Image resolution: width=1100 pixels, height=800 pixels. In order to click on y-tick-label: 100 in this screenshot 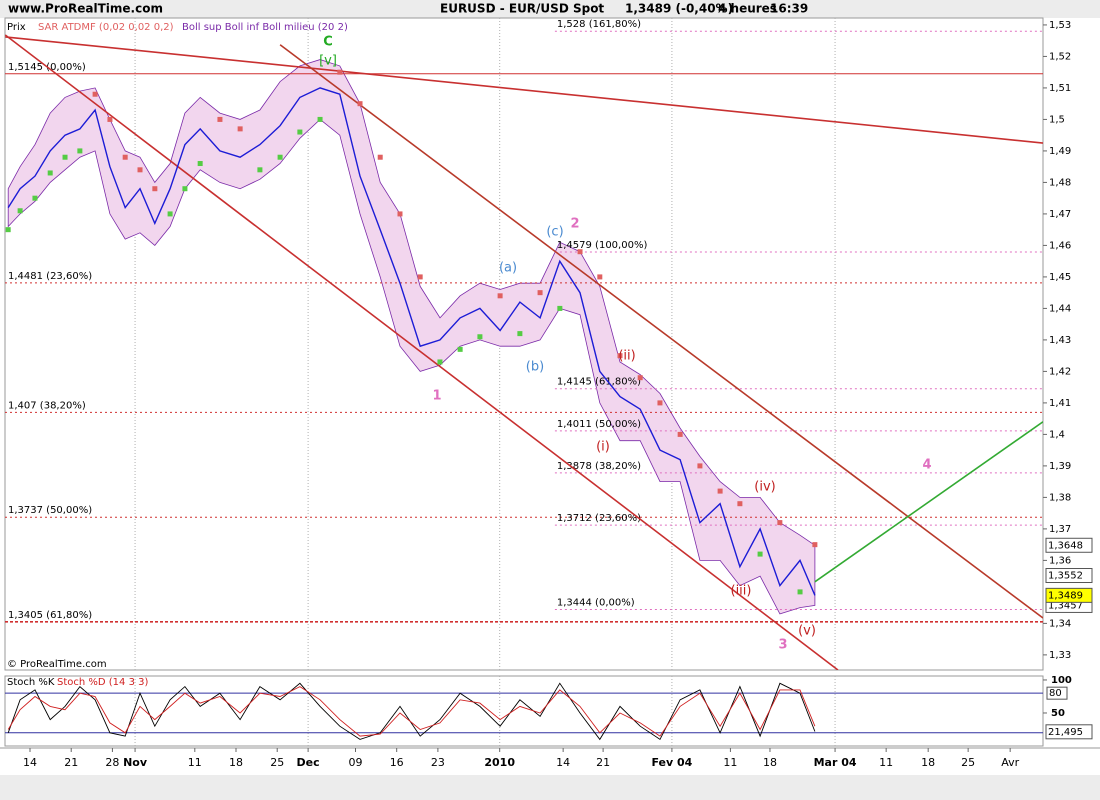, I will do `click(1061, 680)`.